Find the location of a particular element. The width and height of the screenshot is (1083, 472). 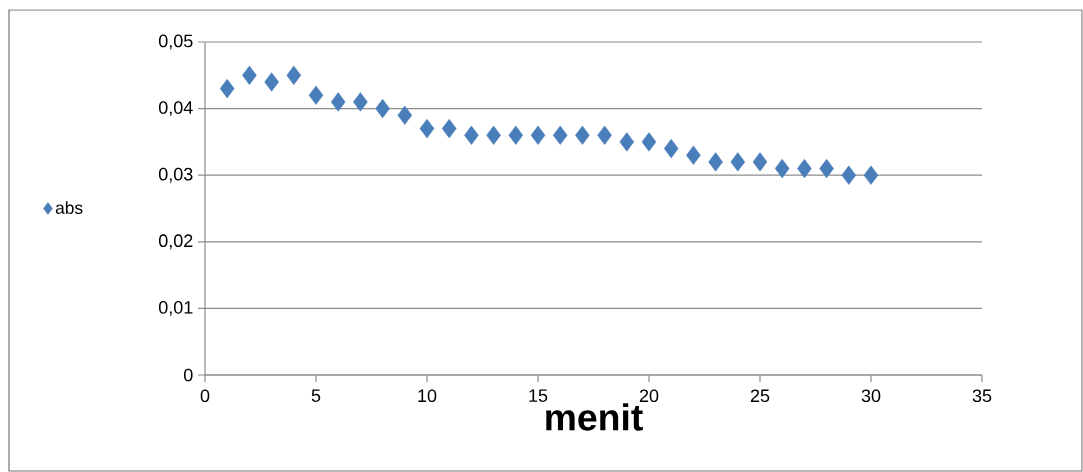

y-tick-label: 0 is located at coordinates (188, 375).